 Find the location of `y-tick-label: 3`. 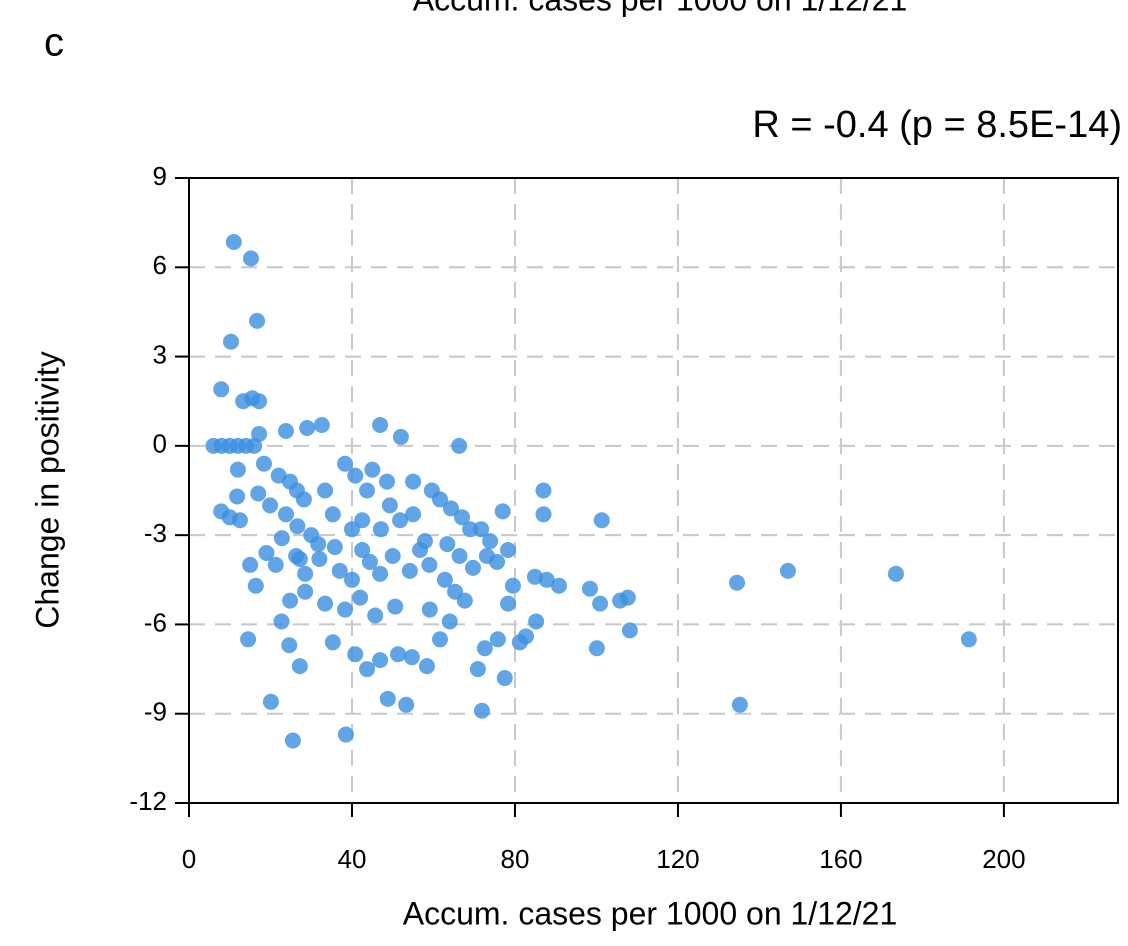

y-tick-label: 3 is located at coordinates (160, 354).